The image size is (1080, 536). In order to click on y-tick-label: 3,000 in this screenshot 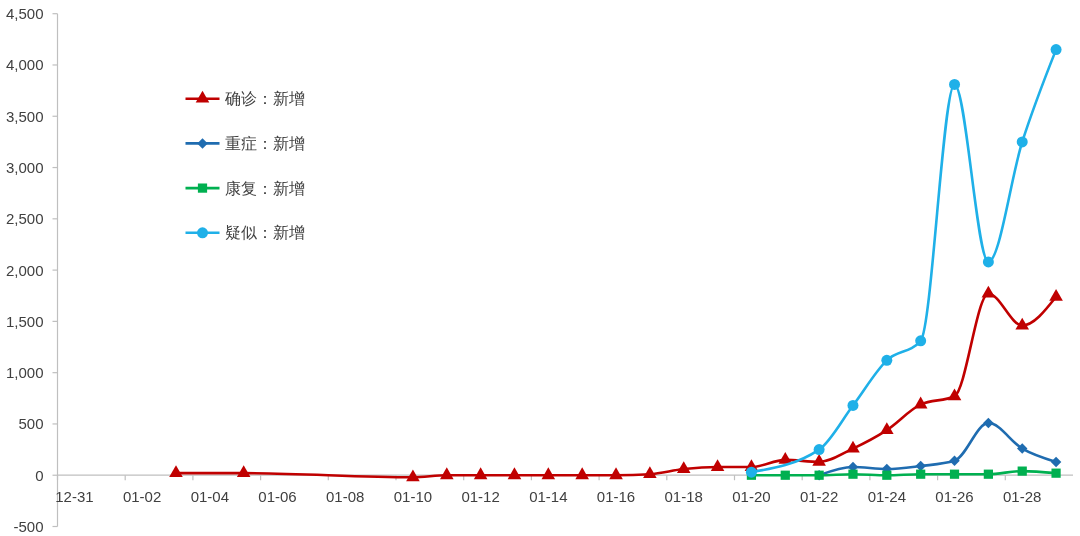, I will do `click(24, 168)`.